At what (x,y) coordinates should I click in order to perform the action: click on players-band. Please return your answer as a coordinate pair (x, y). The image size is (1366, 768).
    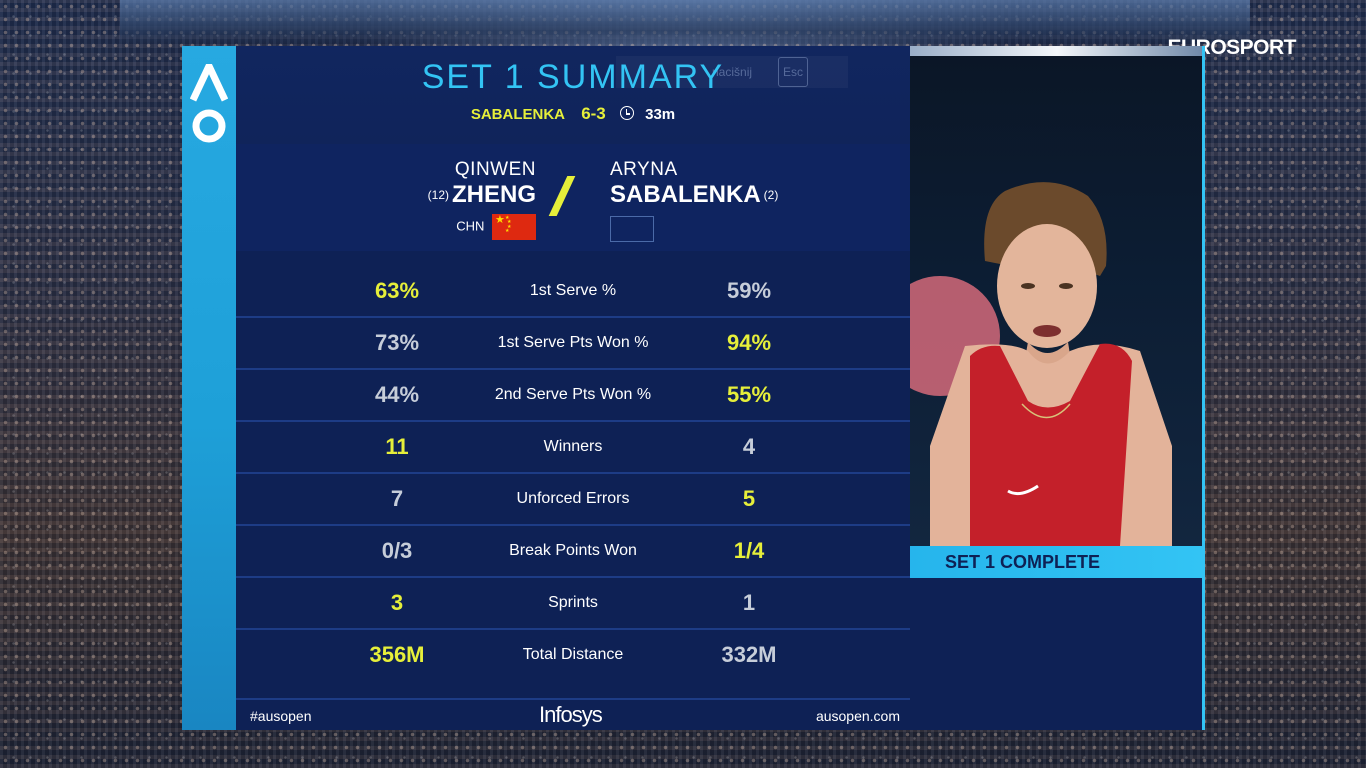
    Looking at the image, I should click on (573, 197).